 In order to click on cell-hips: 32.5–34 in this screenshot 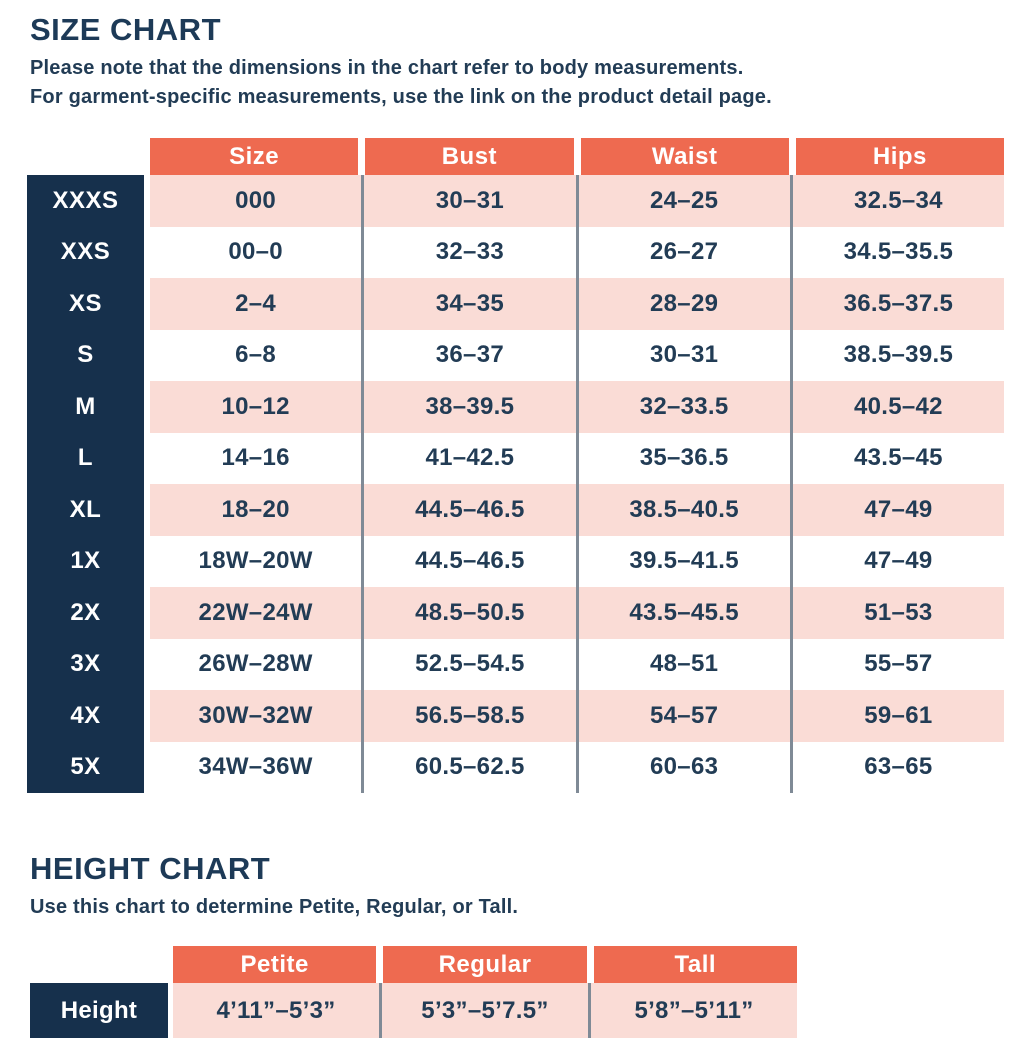, I will do `click(896, 201)`.